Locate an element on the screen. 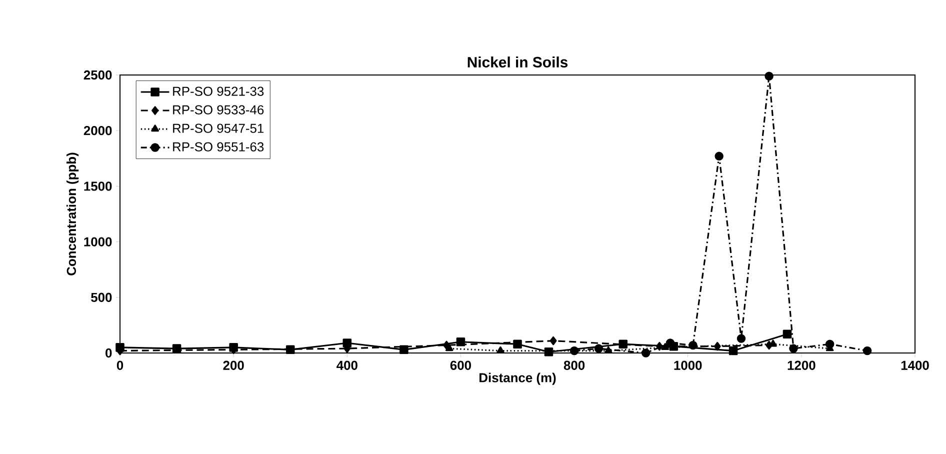  x-tick-label: 600 is located at coordinates (460, 365).